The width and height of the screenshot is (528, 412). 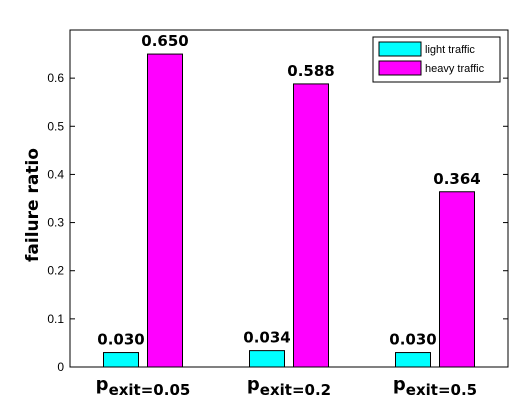 What do you see at coordinates (143, 386) in the screenshot?
I see `x-tick-label: pexit=0.05` at bounding box center [143, 386].